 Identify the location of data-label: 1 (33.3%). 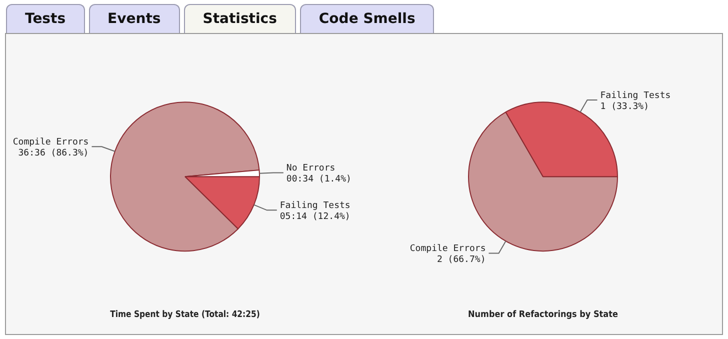
(625, 107).